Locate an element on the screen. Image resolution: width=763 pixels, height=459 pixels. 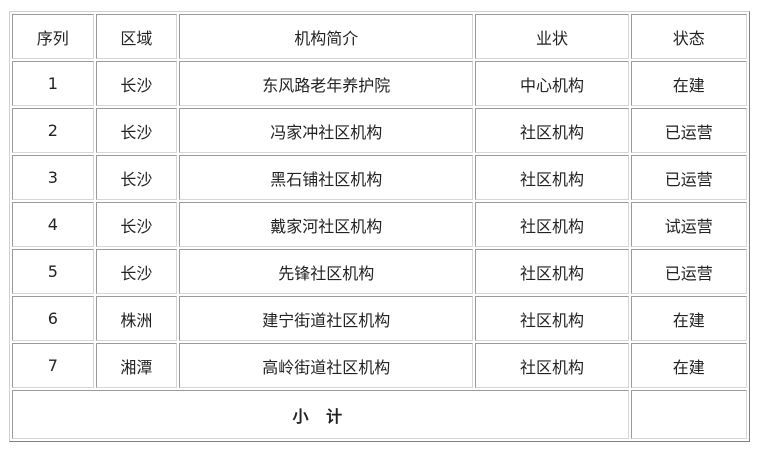
type-cell: 中心机构 is located at coordinates (552, 83).